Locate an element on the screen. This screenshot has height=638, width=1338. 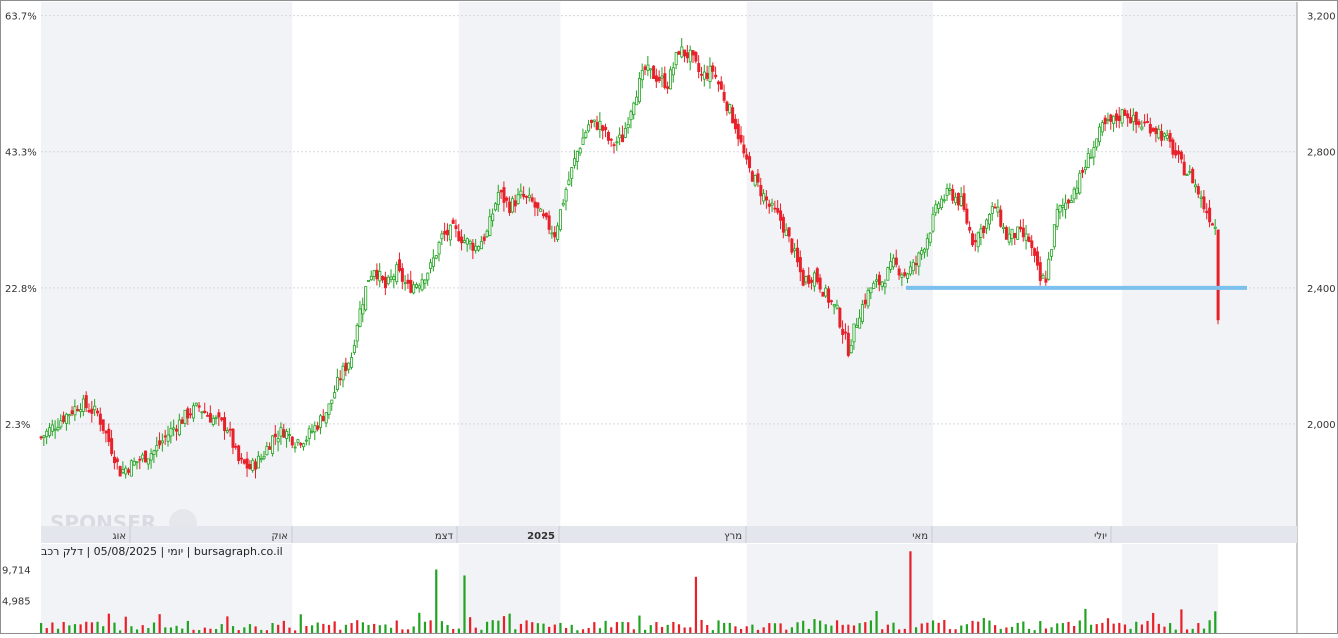
volume-bars is located at coordinates (628, 592).